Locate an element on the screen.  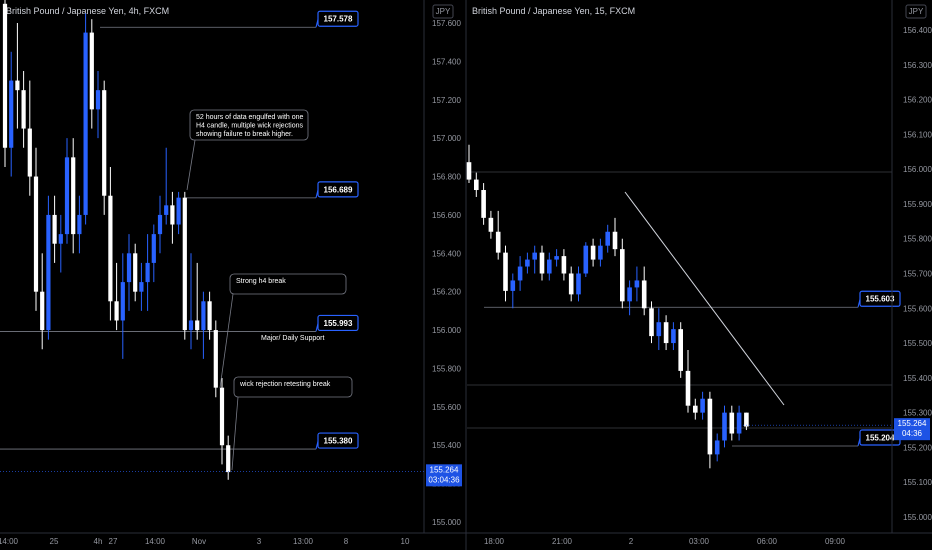
annotation-text: wick rejection retesting break is located at coordinates (285, 384).